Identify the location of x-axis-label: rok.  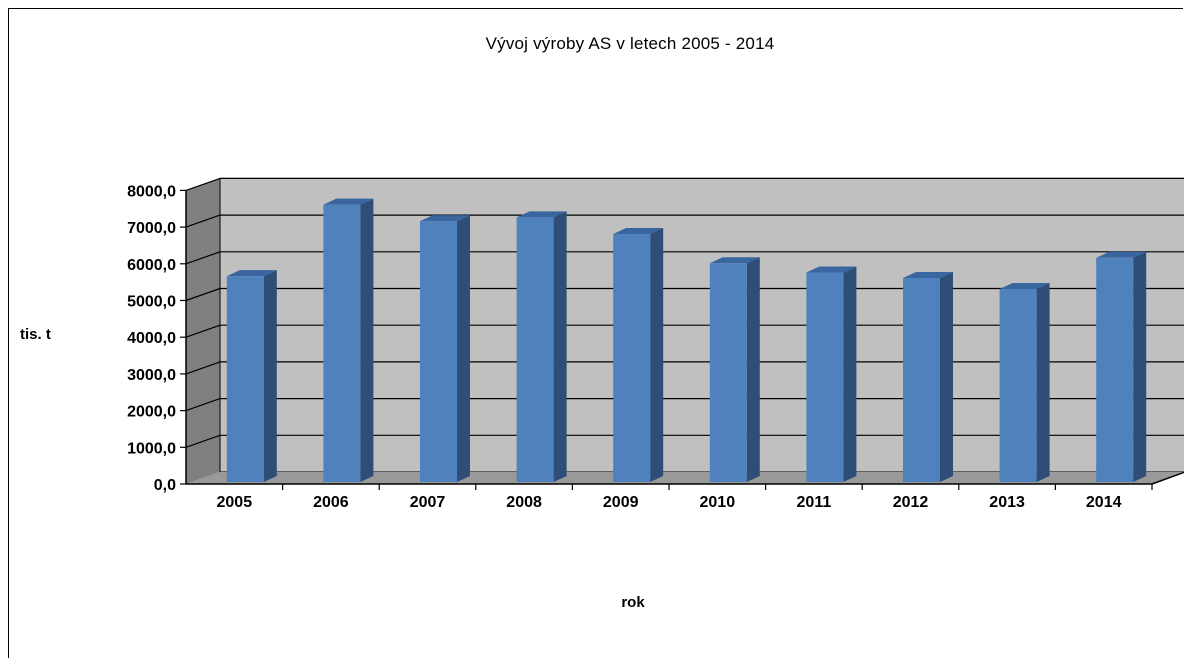
(633, 602).